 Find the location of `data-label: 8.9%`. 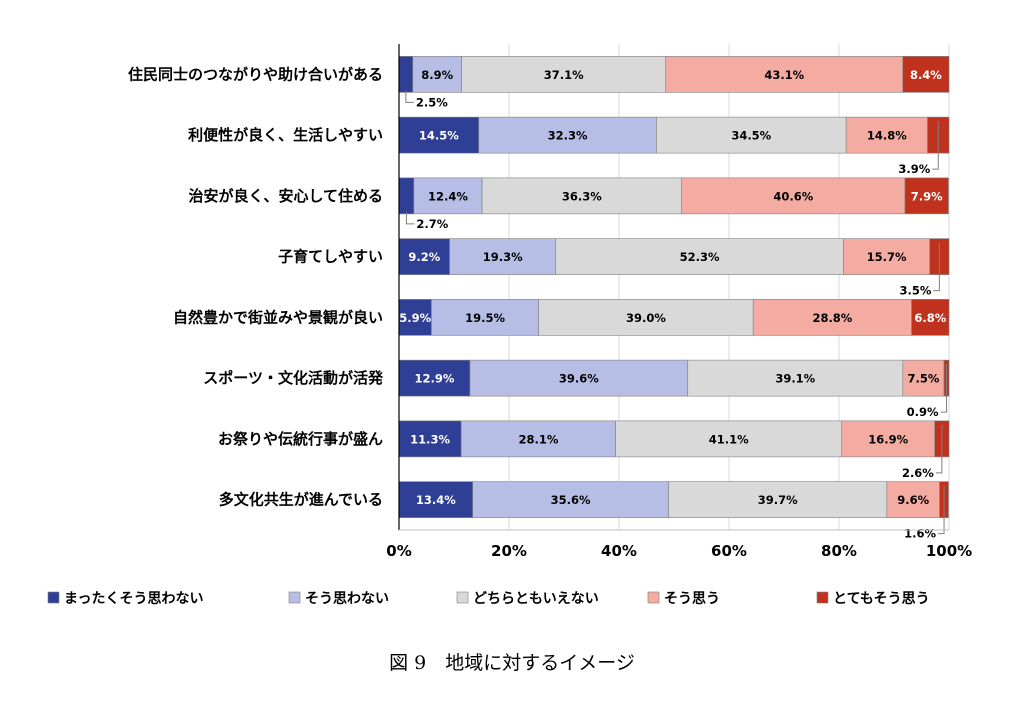

data-label: 8.9% is located at coordinates (437, 75).